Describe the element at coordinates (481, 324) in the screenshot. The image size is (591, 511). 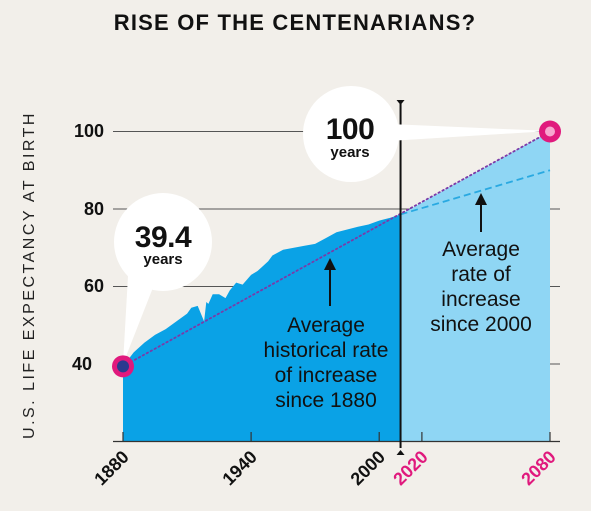
I see `annotation-recent-line-4: since 2000` at that location.